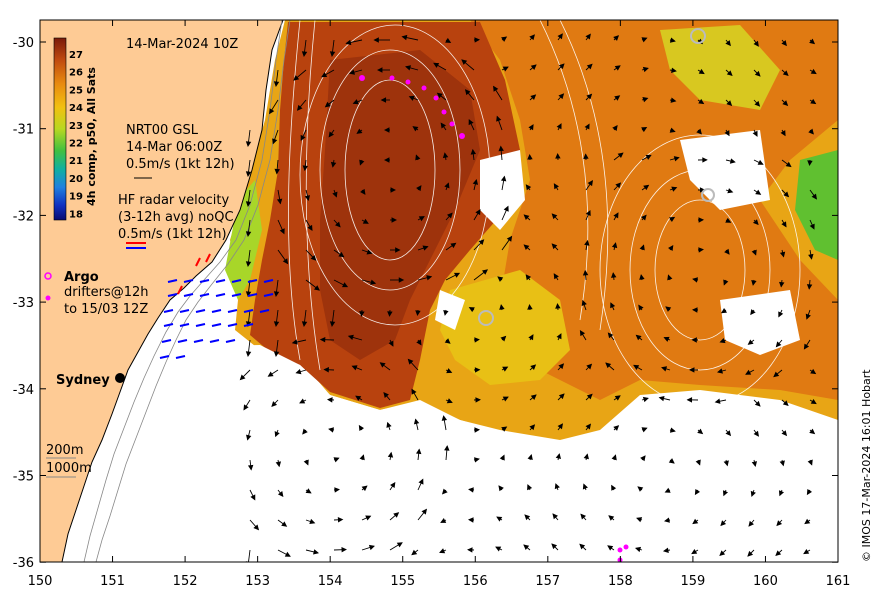 The height and width of the screenshot is (604, 880). What do you see at coordinates (76, 161) in the screenshot?
I see `colorbar-tick-label: 21` at bounding box center [76, 161].